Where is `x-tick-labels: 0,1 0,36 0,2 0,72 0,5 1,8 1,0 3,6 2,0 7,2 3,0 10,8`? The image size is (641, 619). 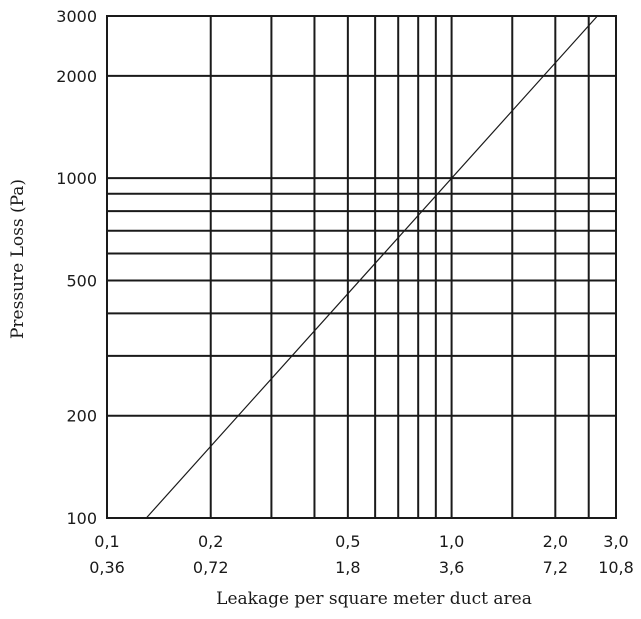 x-tick-labels: 0,1 0,36 0,2 0,72 0,5 1,8 1,0 3,6 2,0 7,2 3,0 10,8 is located at coordinates (361, 554).